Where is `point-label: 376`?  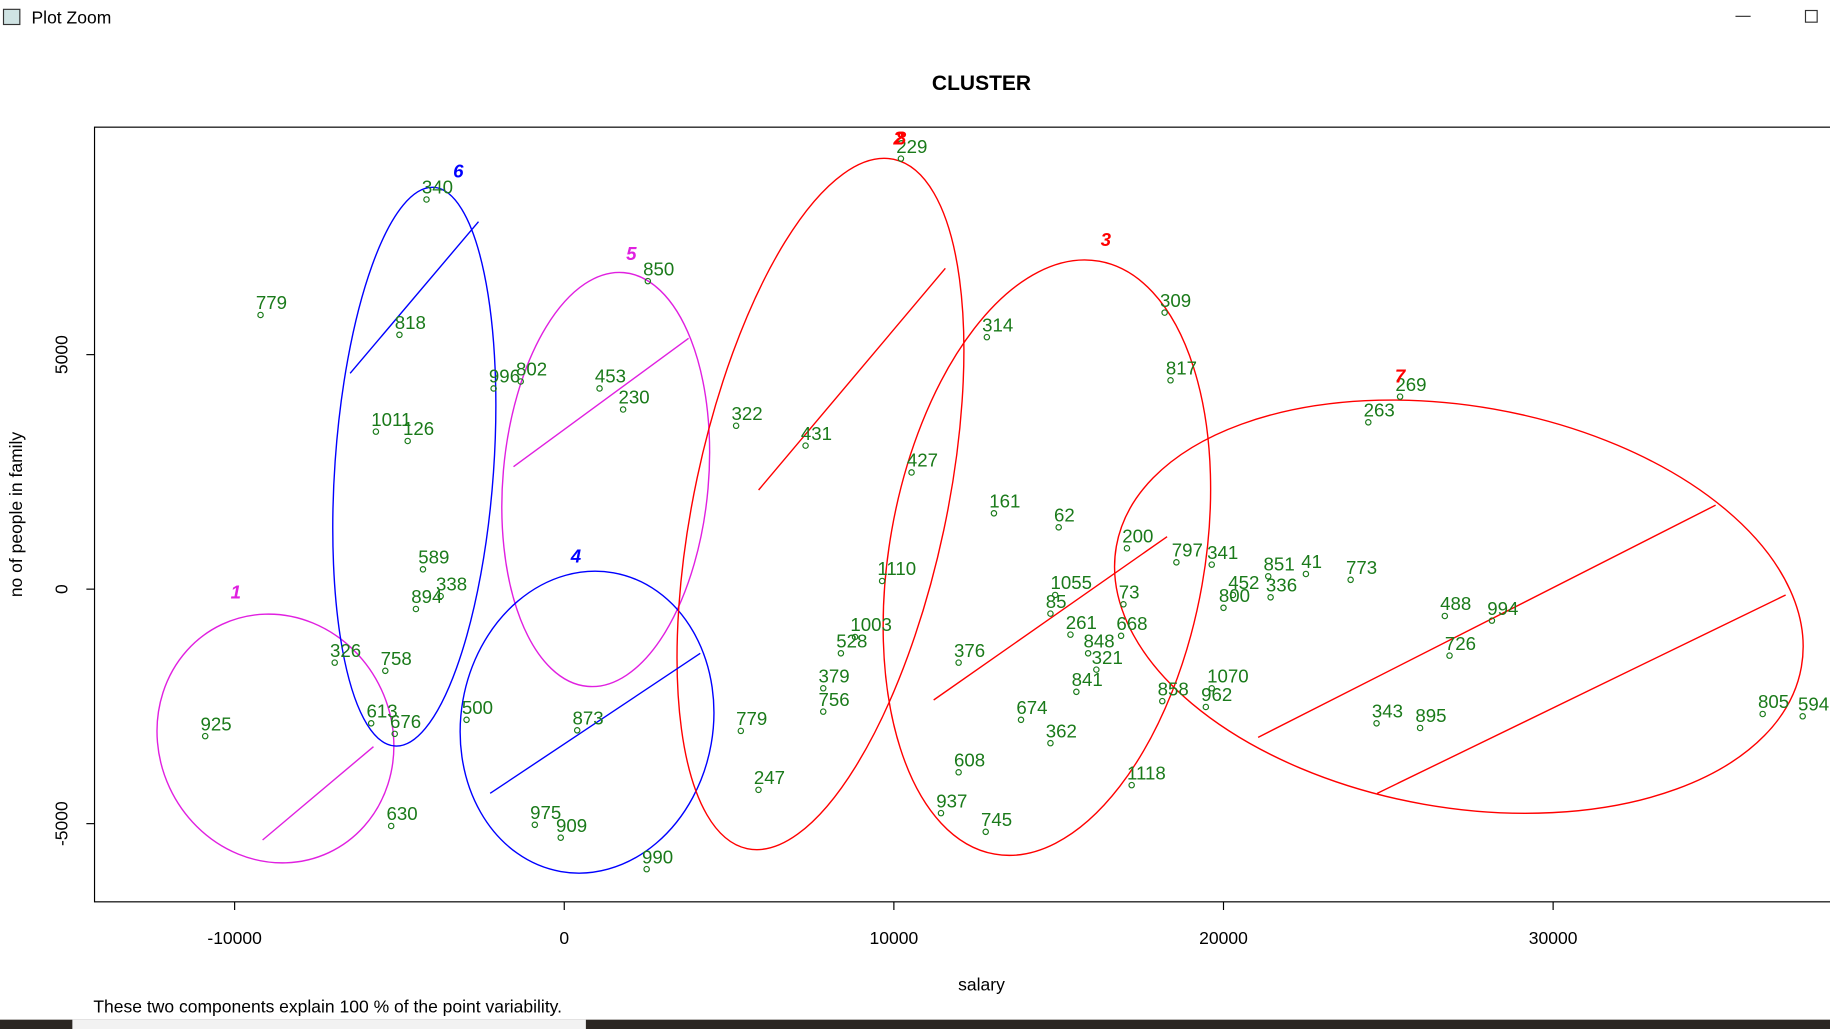
point-label: 376 is located at coordinates (969, 650).